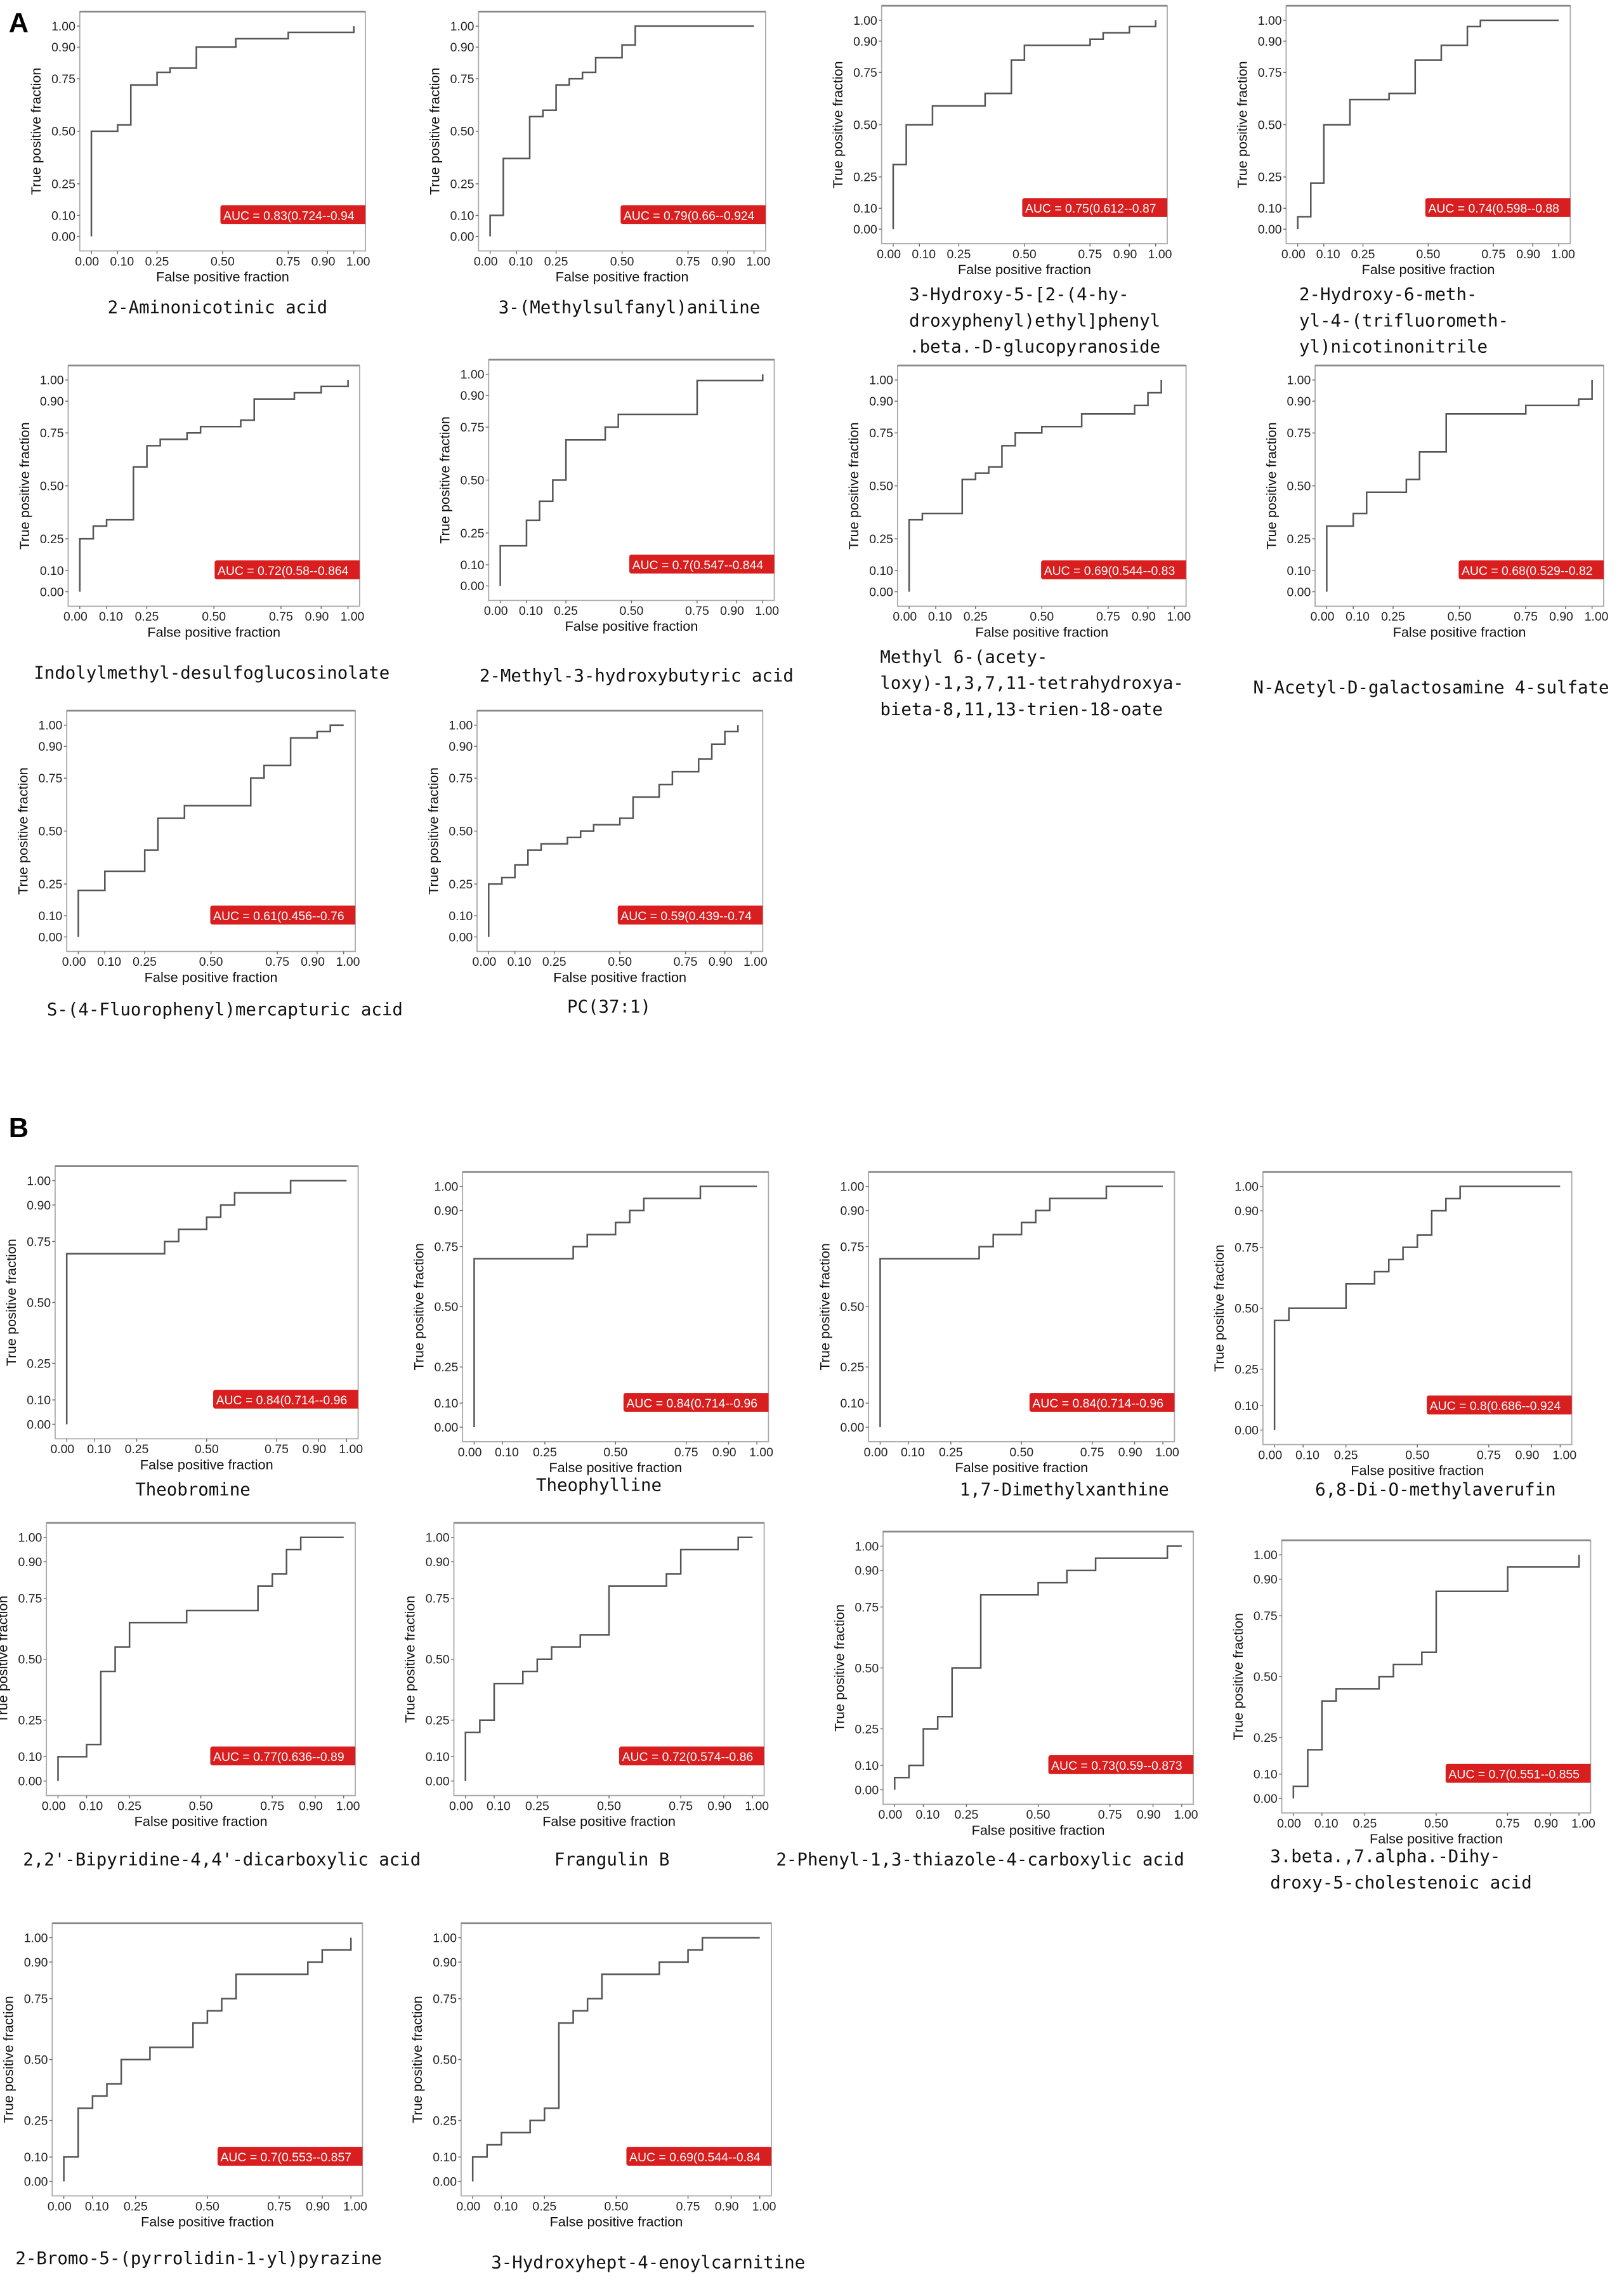  What do you see at coordinates (599, 1486) in the screenshot?
I see `chart-title: Theophylline` at bounding box center [599, 1486].